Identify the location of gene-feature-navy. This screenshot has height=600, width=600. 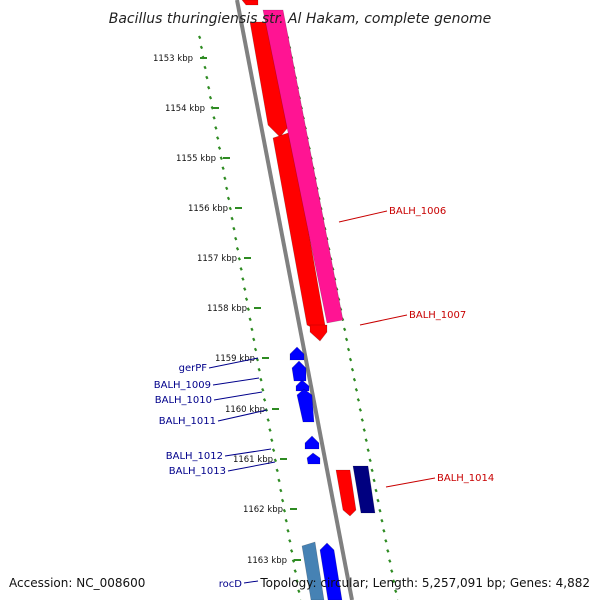
(364, 489).